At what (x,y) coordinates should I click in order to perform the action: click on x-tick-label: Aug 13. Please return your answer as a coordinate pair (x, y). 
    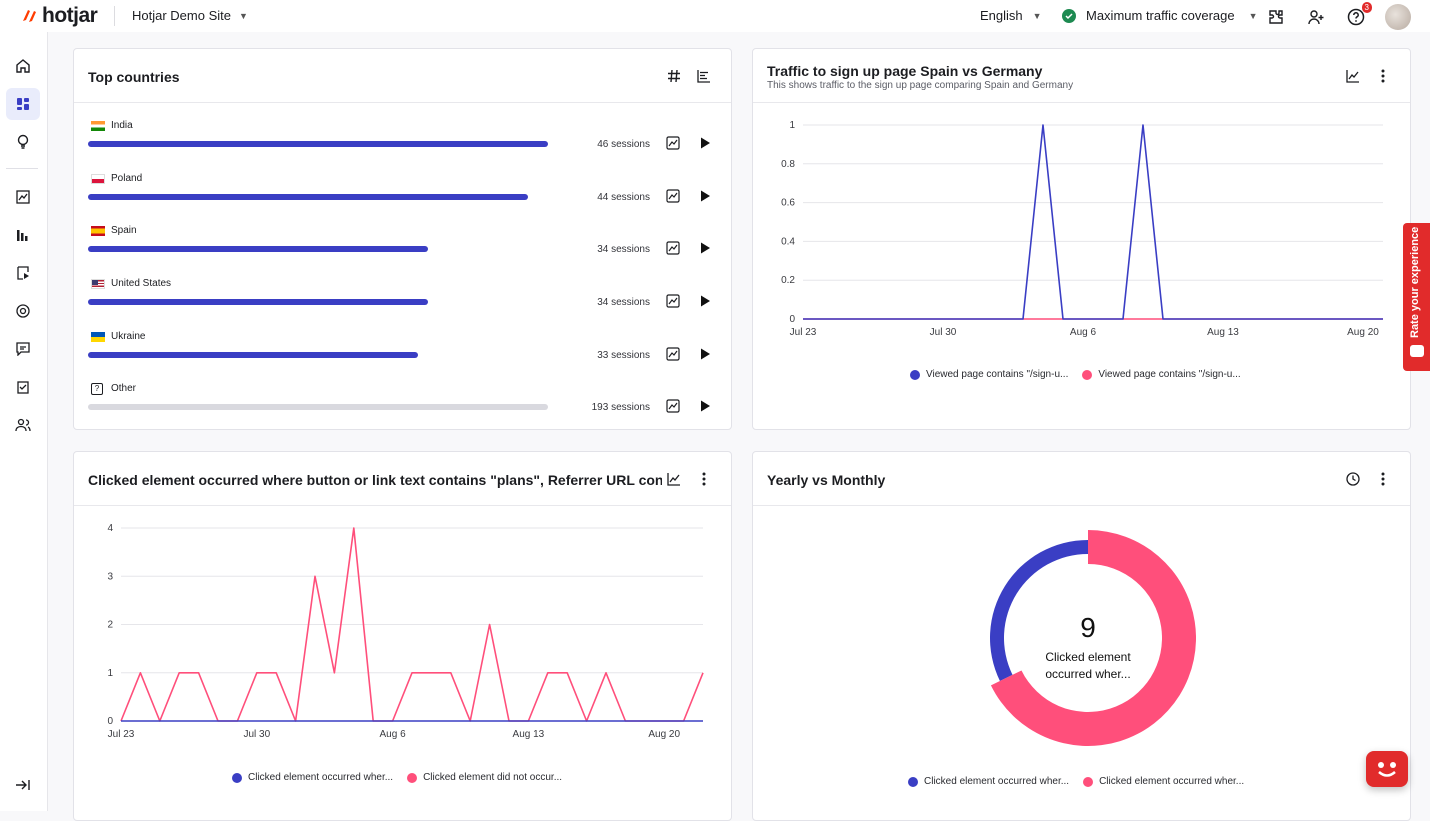
    Looking at the image, I should click on (1223, 332).